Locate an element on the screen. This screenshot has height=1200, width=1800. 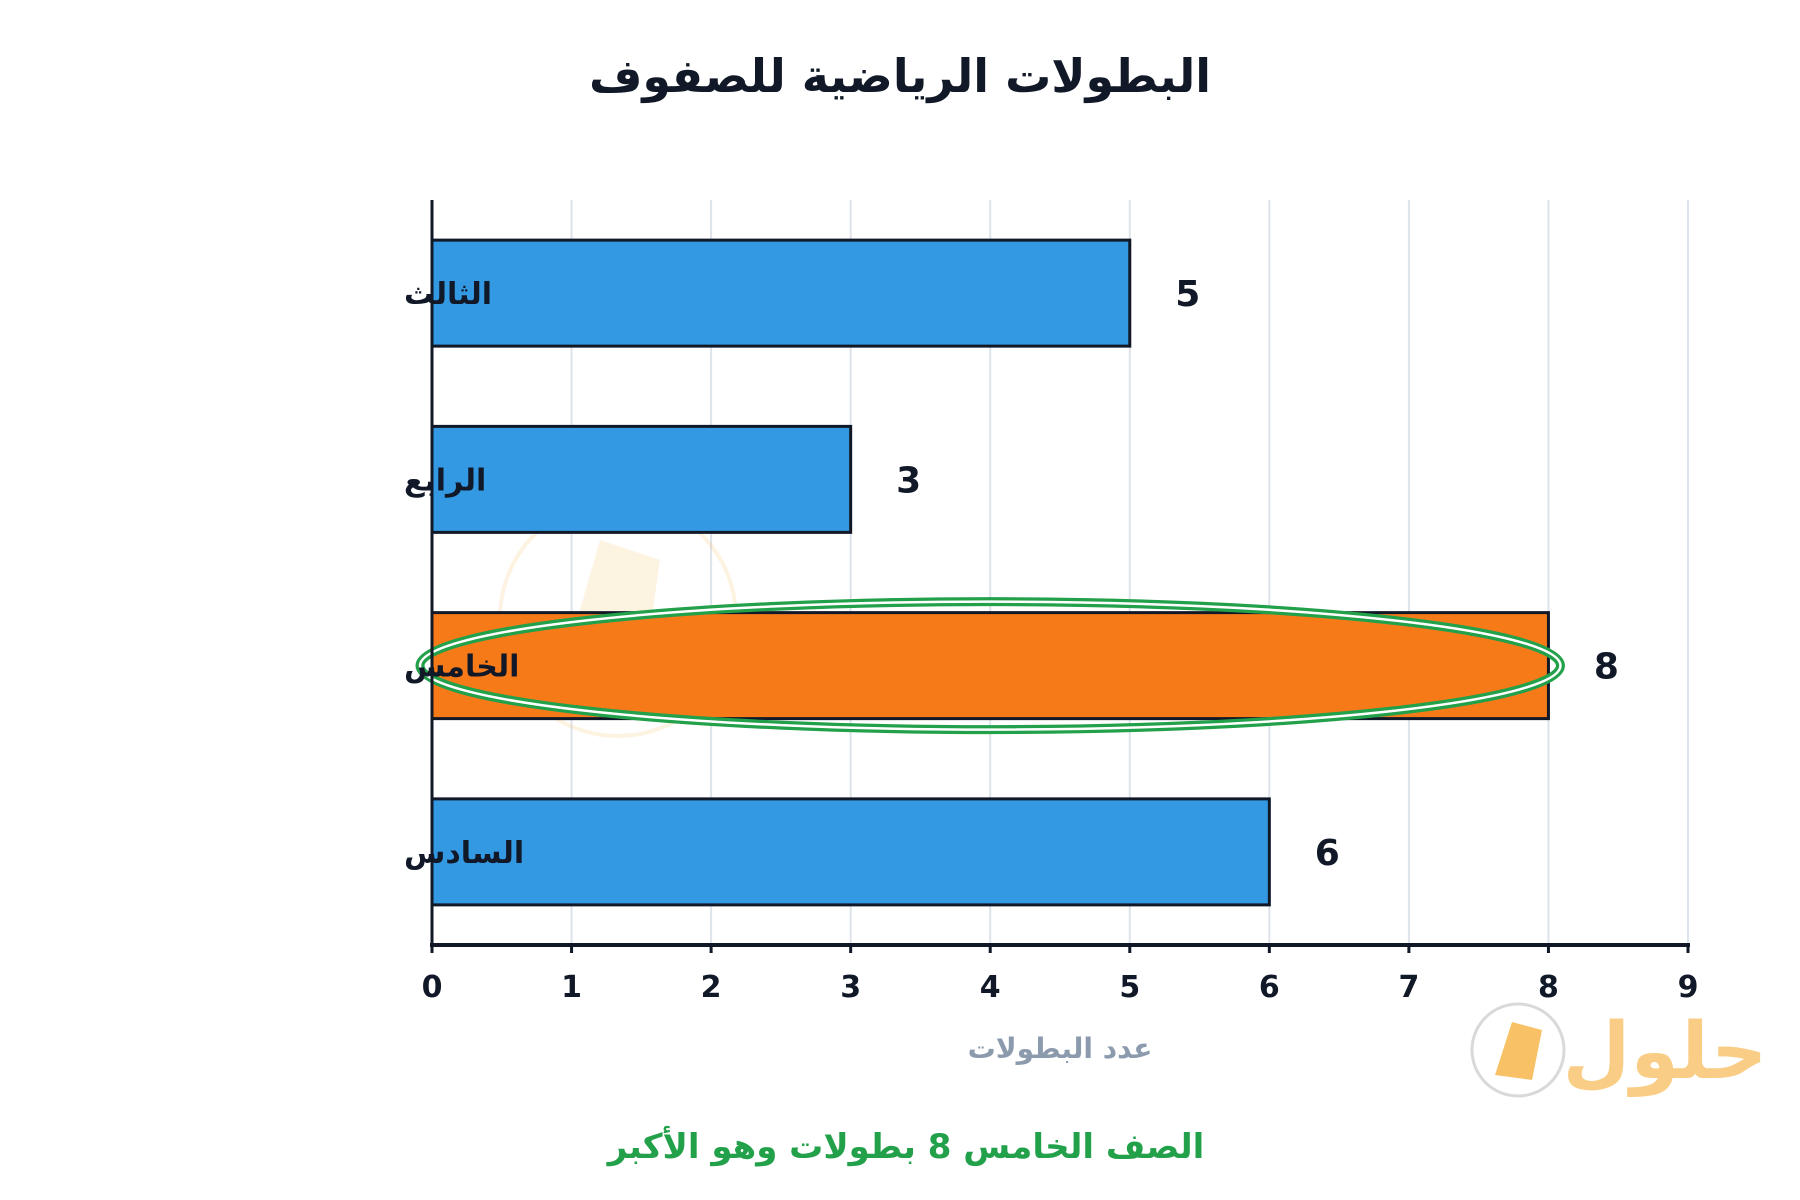
tick-label: 7 is located at coordinates (1408, 987).